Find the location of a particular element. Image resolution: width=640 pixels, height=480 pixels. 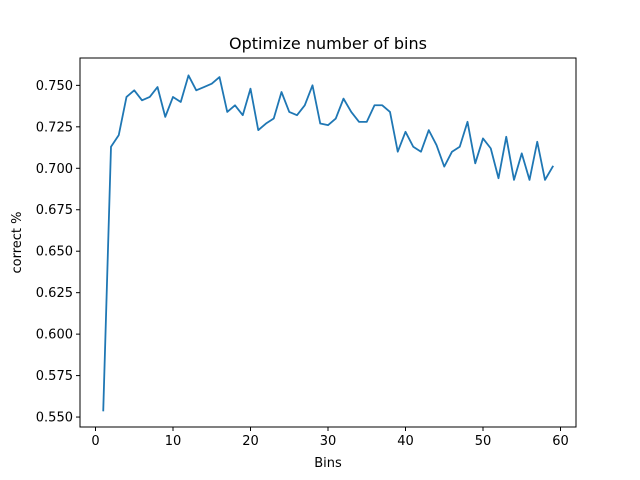

x-tick-label: 10 is located at coordinates (173, 441).